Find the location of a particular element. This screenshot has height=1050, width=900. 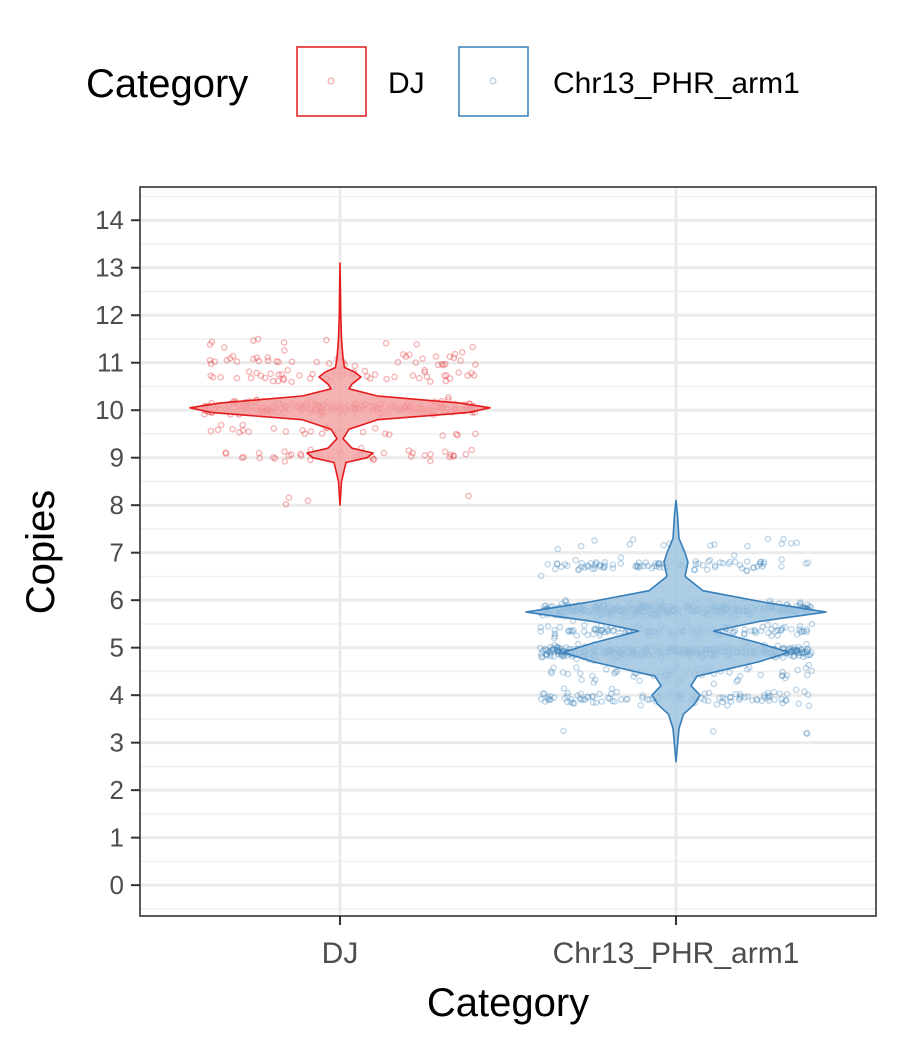

violin-chr13 is located at coordinates (676, 631).